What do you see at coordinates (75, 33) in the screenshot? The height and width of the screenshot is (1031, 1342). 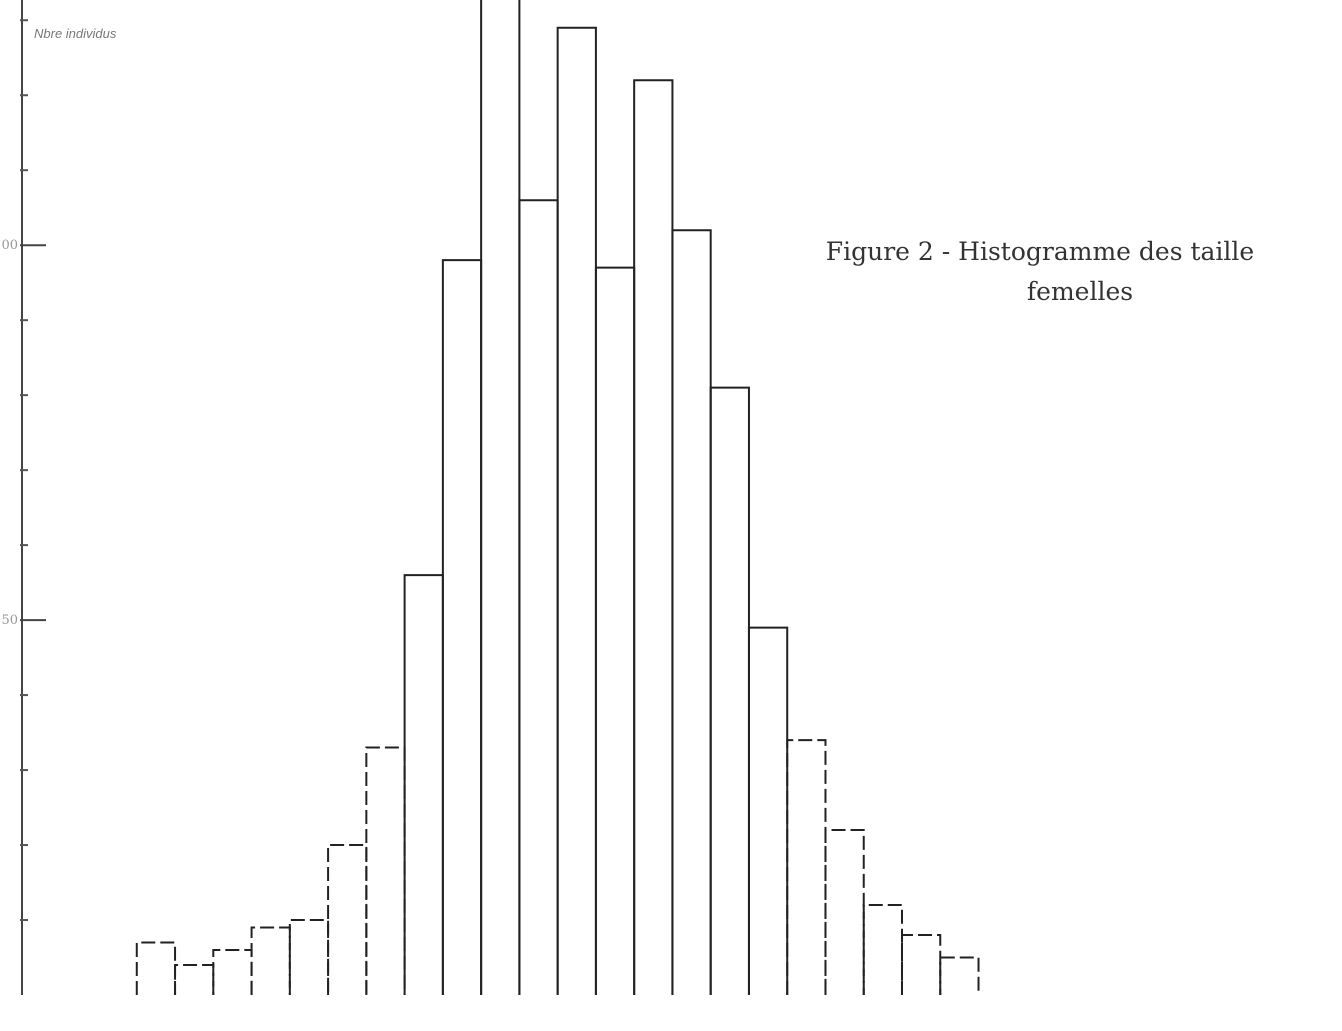 I see `y-axis-label: Nbre individus` at bounding box center [75, 33].